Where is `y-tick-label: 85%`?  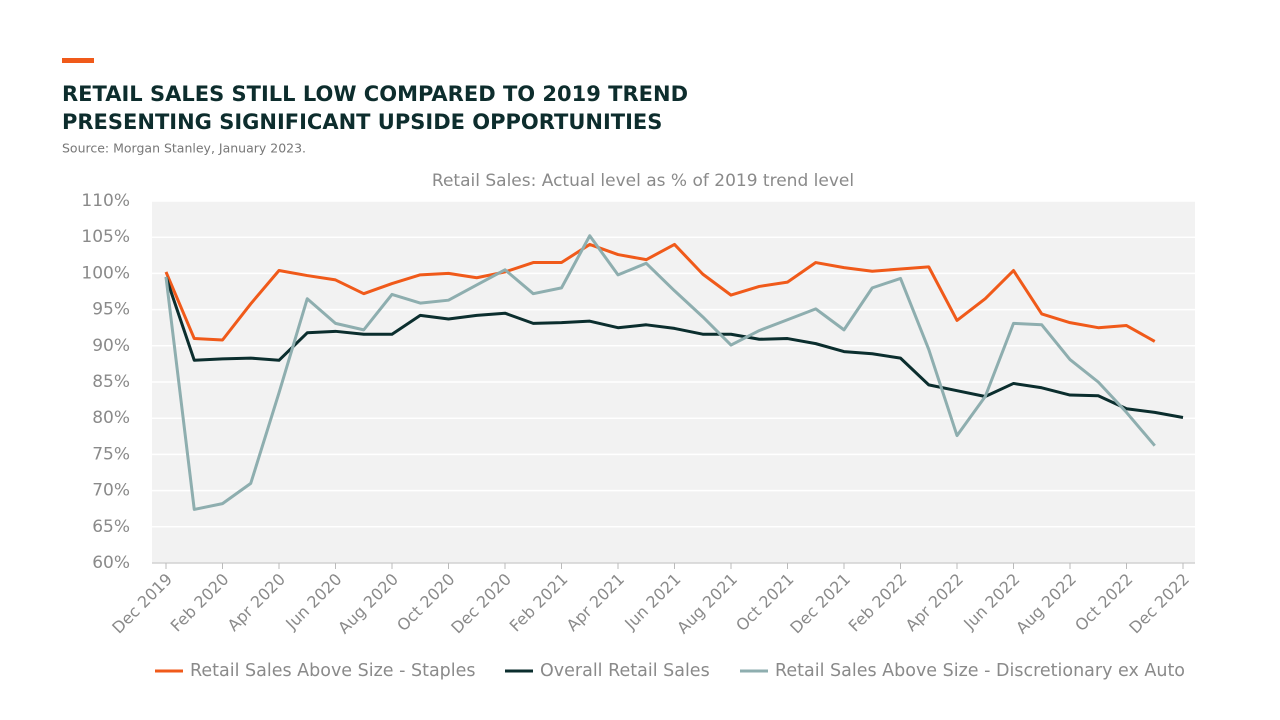
y-tick-label: 85% is located at coordinates (111, 382).